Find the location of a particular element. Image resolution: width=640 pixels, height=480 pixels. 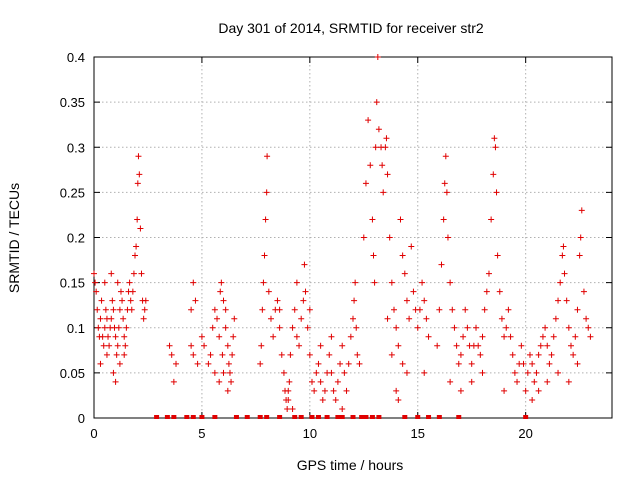

y-tick-label: 0 is located at coordinates (81, 418).